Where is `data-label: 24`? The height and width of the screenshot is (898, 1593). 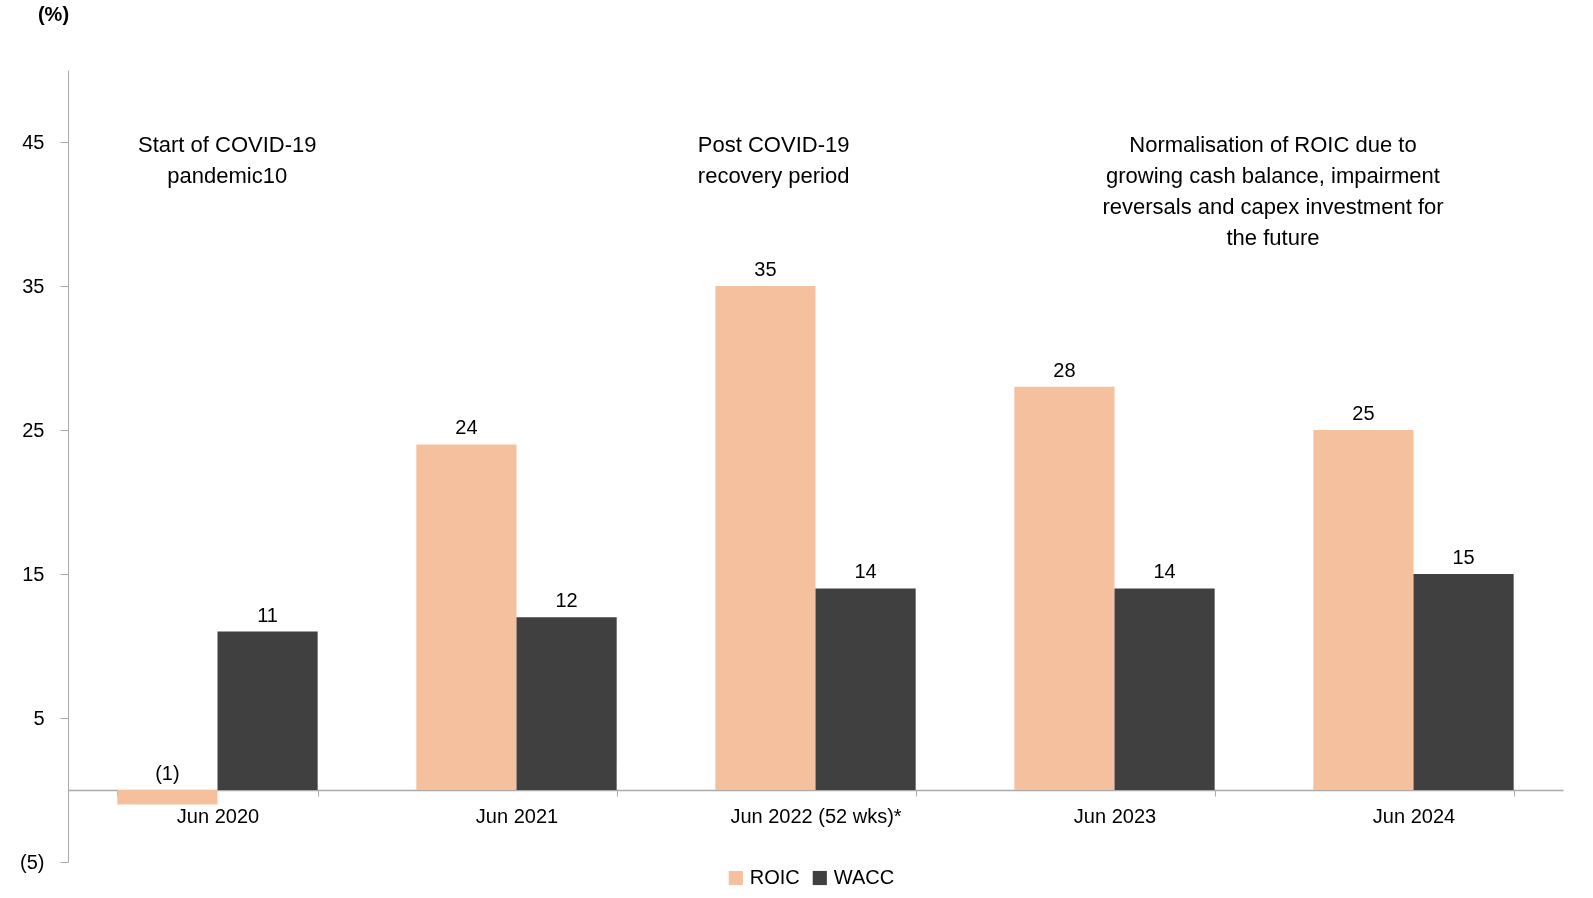 data-label: 24 is located at coordinates (466, 427).